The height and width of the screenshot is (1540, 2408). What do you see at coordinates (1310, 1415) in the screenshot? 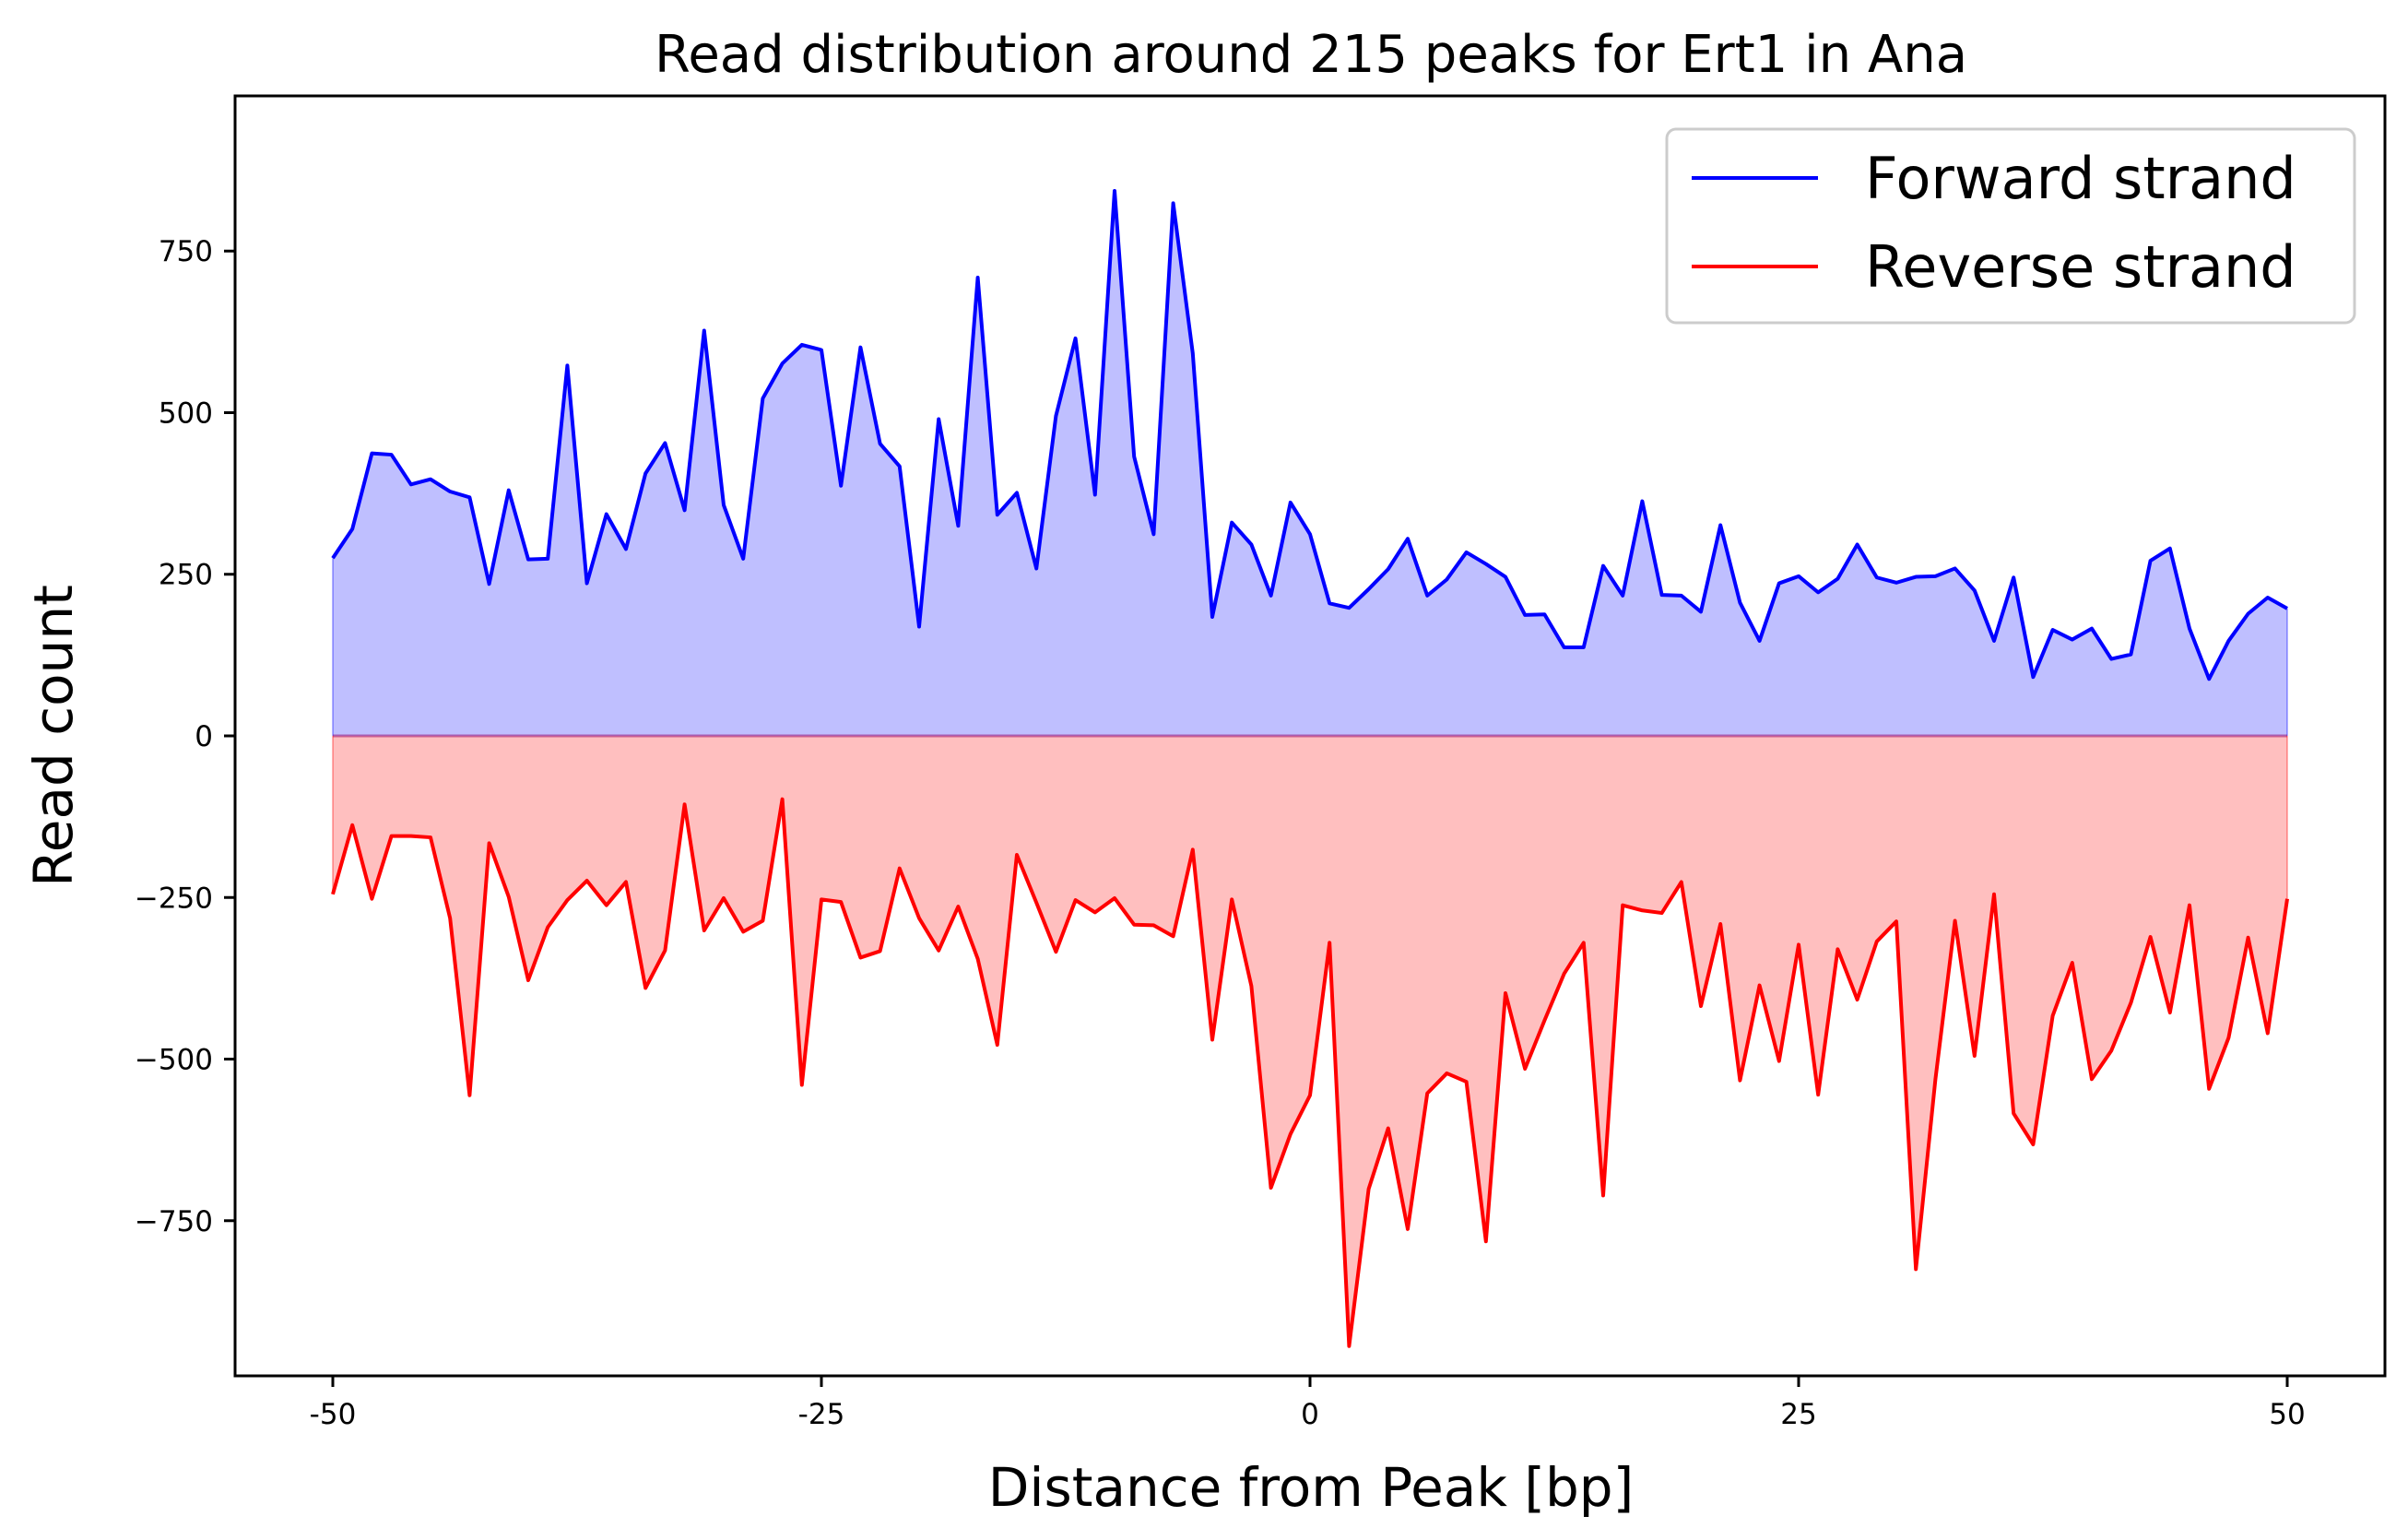
I see `x-tick-label: 0` at bounding box center [1310, 1415].